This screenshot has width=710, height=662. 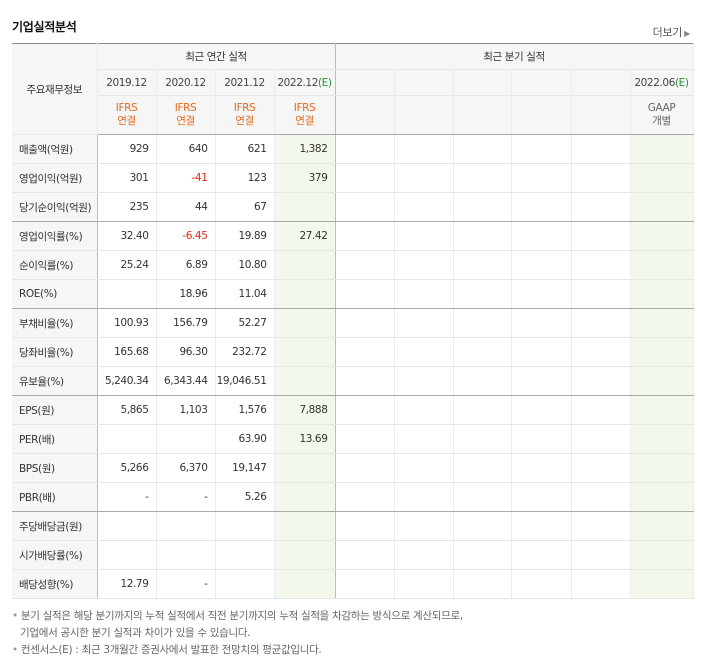 I want to click on value-cell: 156.79, so click(x=186, y=323).